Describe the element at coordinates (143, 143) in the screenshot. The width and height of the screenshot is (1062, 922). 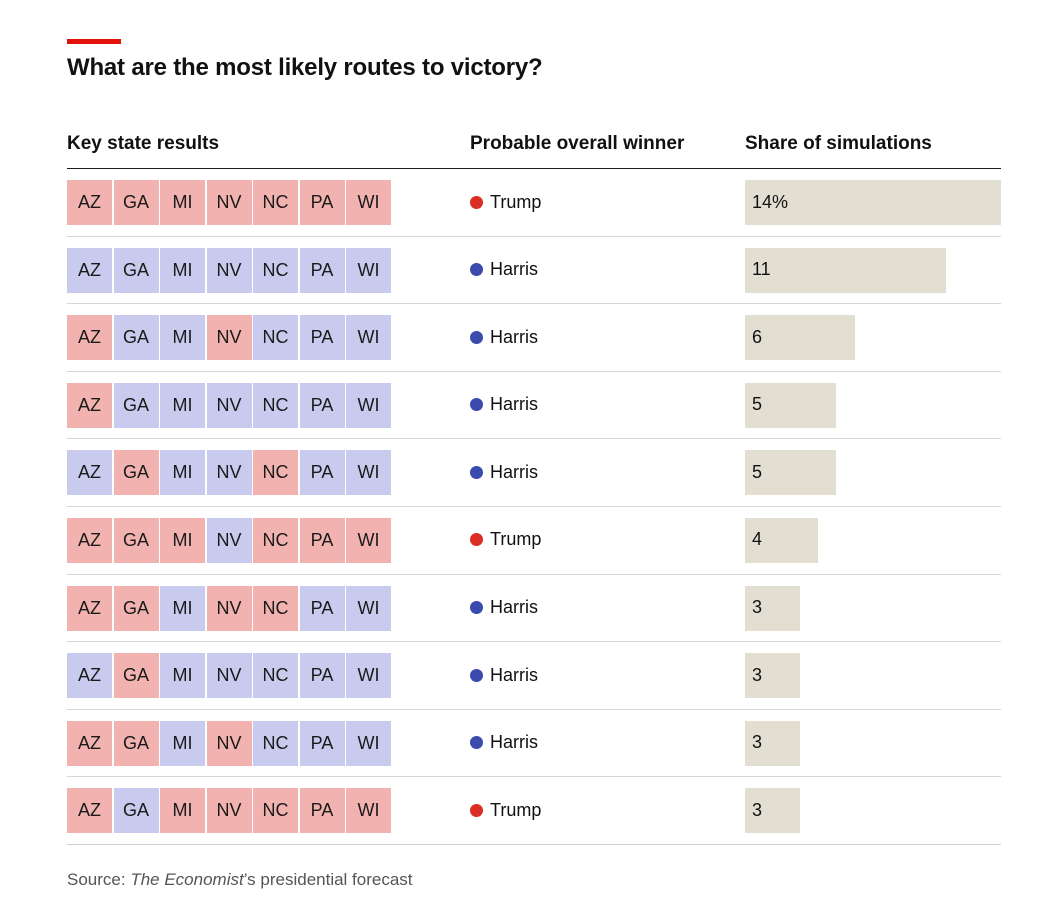
I see `header-key-state-results: Key state results` at that location.